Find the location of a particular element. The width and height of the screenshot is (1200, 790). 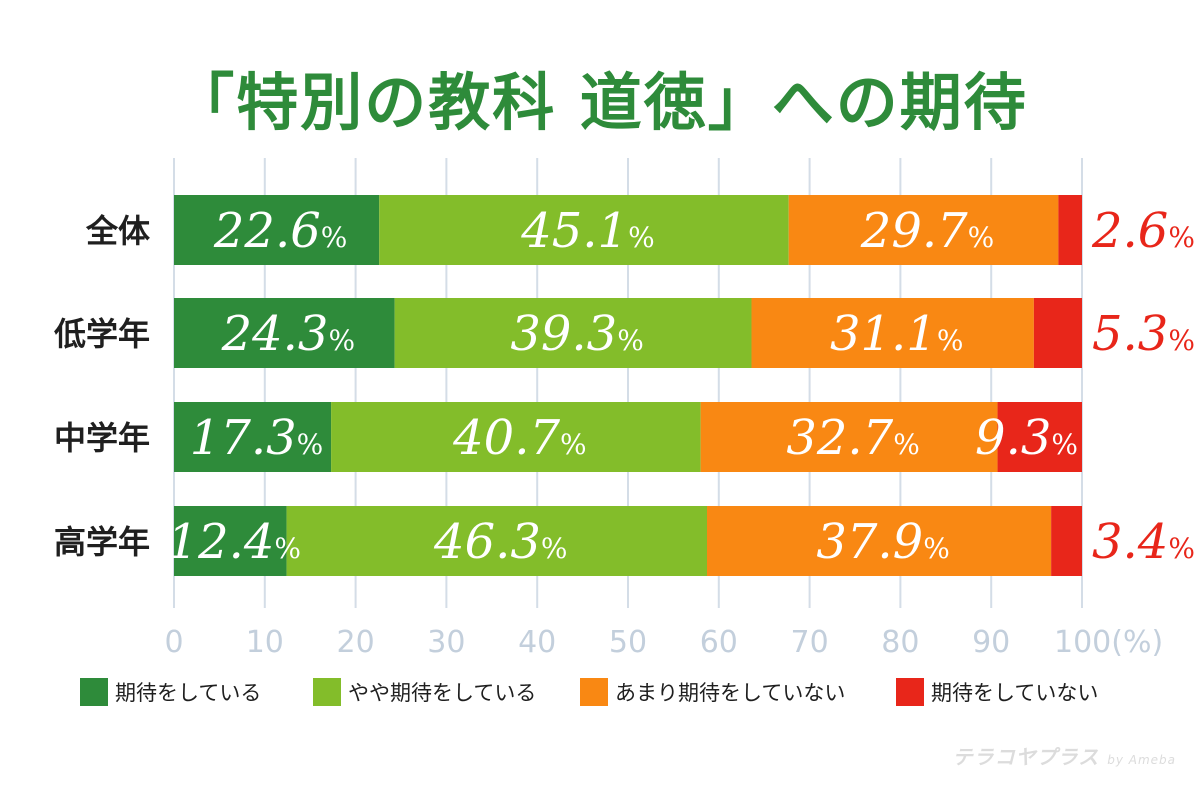

x-axis-unit: (%) is located at coordinates (1137, 642).